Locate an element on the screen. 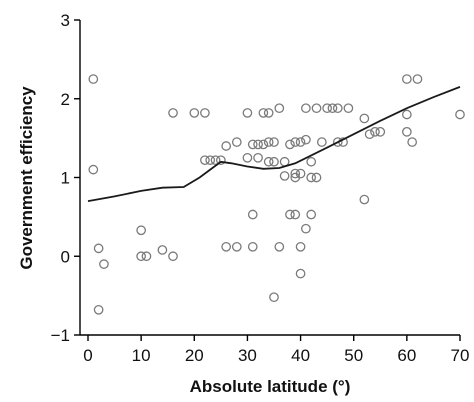  y-tick-label: 0 is located at coordinates (65, 256).